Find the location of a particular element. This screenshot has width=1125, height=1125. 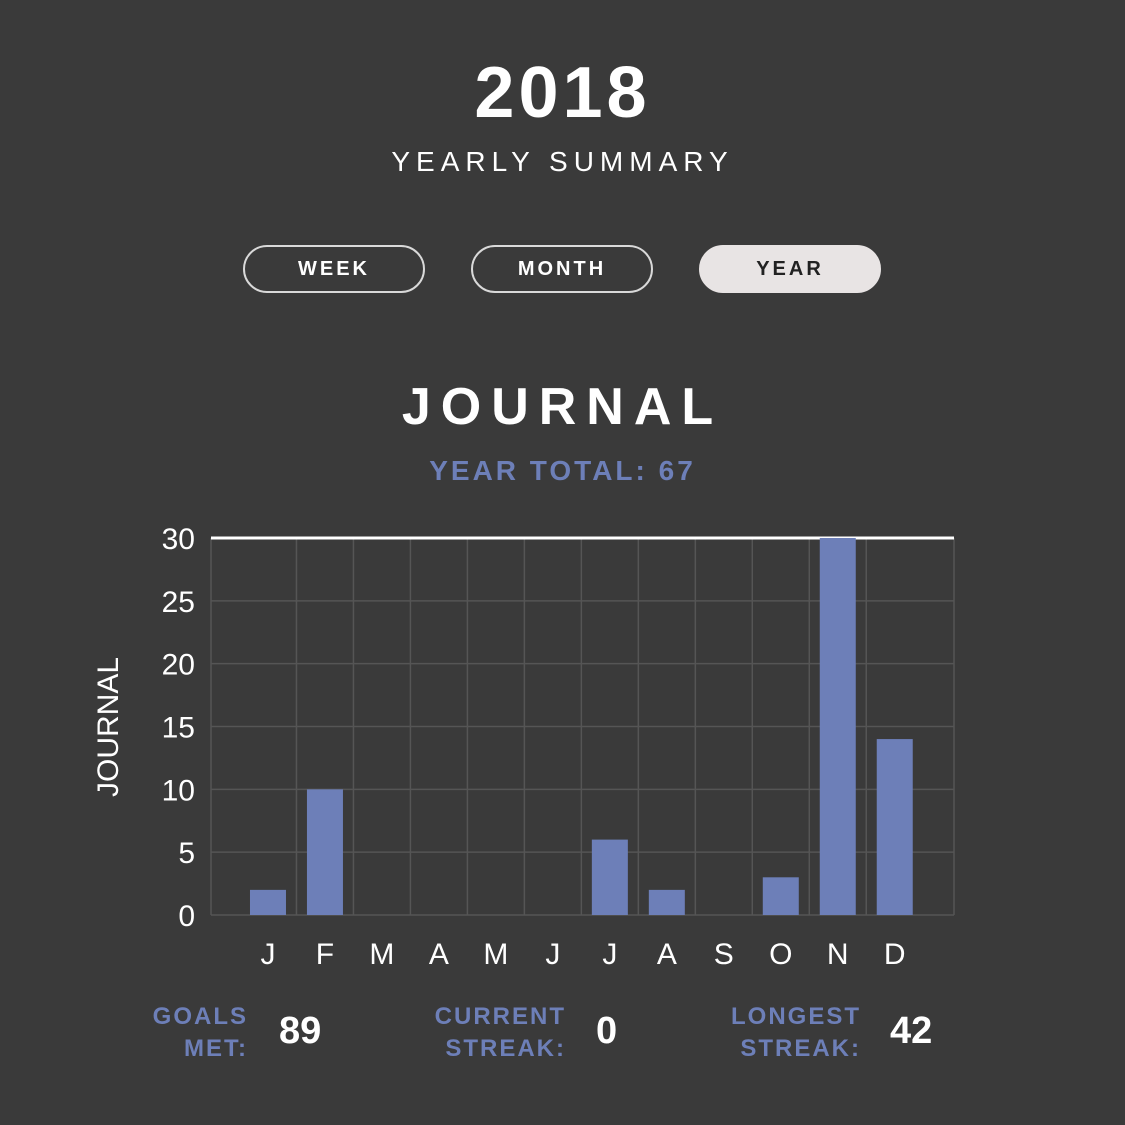

goals-met-value: 89 is located at coordinates (300, 1031).